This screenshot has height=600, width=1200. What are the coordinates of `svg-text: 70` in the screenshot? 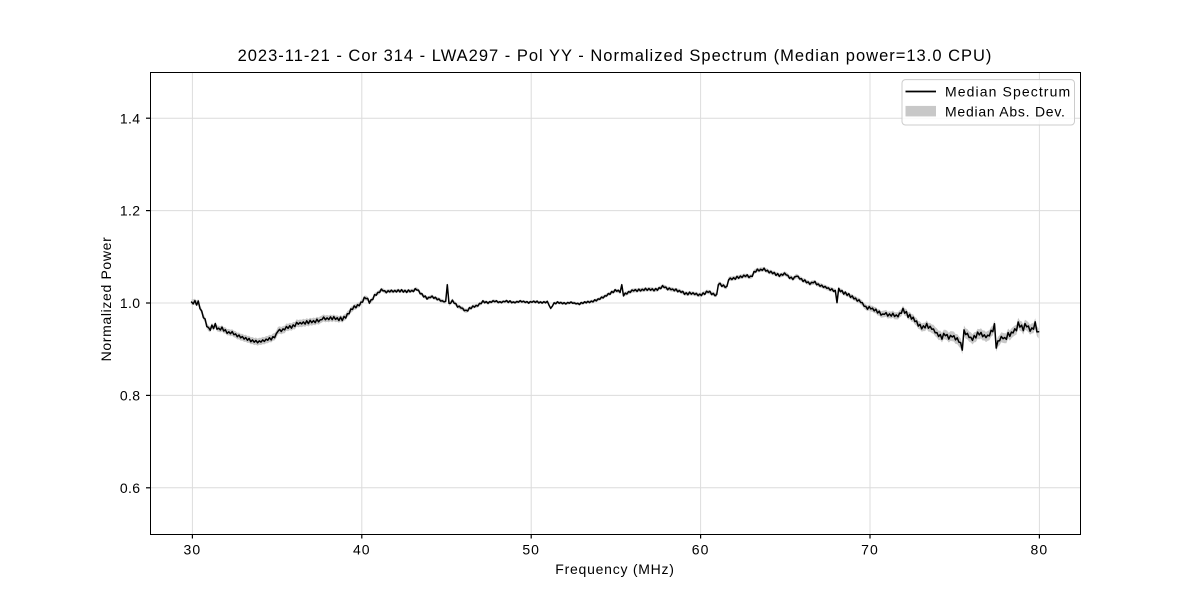 It's located at (870, 550).